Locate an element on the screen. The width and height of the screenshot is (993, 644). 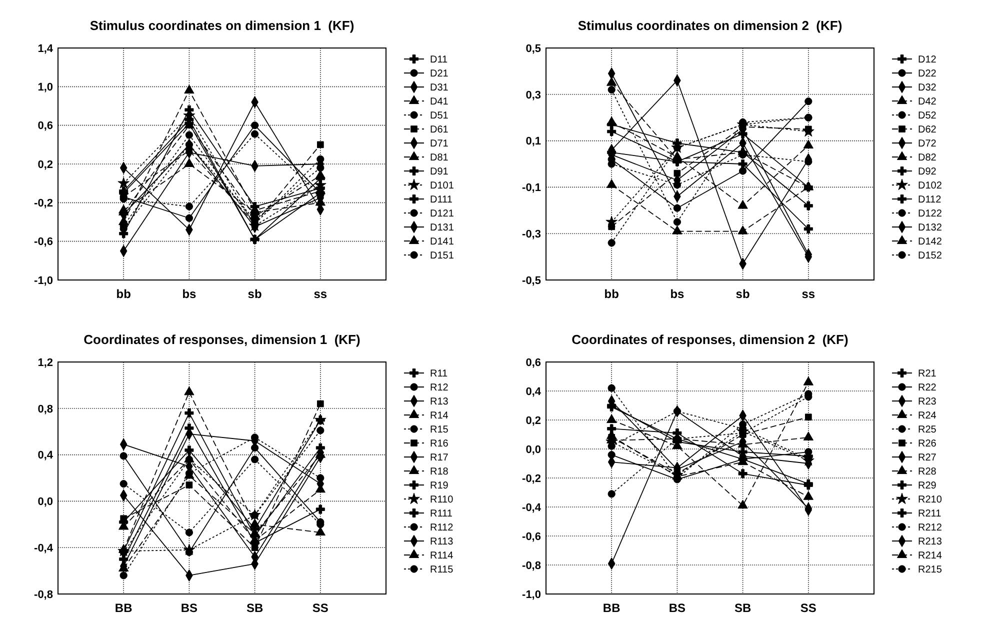
legend-label: R215 is located at coordinates (930, 570).